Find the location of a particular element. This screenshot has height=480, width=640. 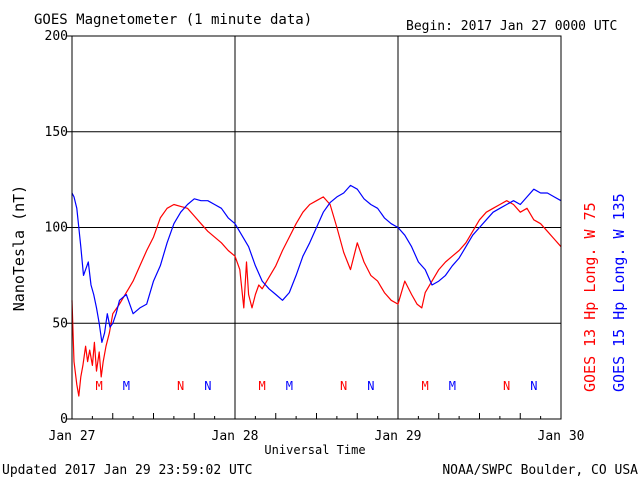

x-tick-label: Jan 28 is located at coordinates (235, 436).